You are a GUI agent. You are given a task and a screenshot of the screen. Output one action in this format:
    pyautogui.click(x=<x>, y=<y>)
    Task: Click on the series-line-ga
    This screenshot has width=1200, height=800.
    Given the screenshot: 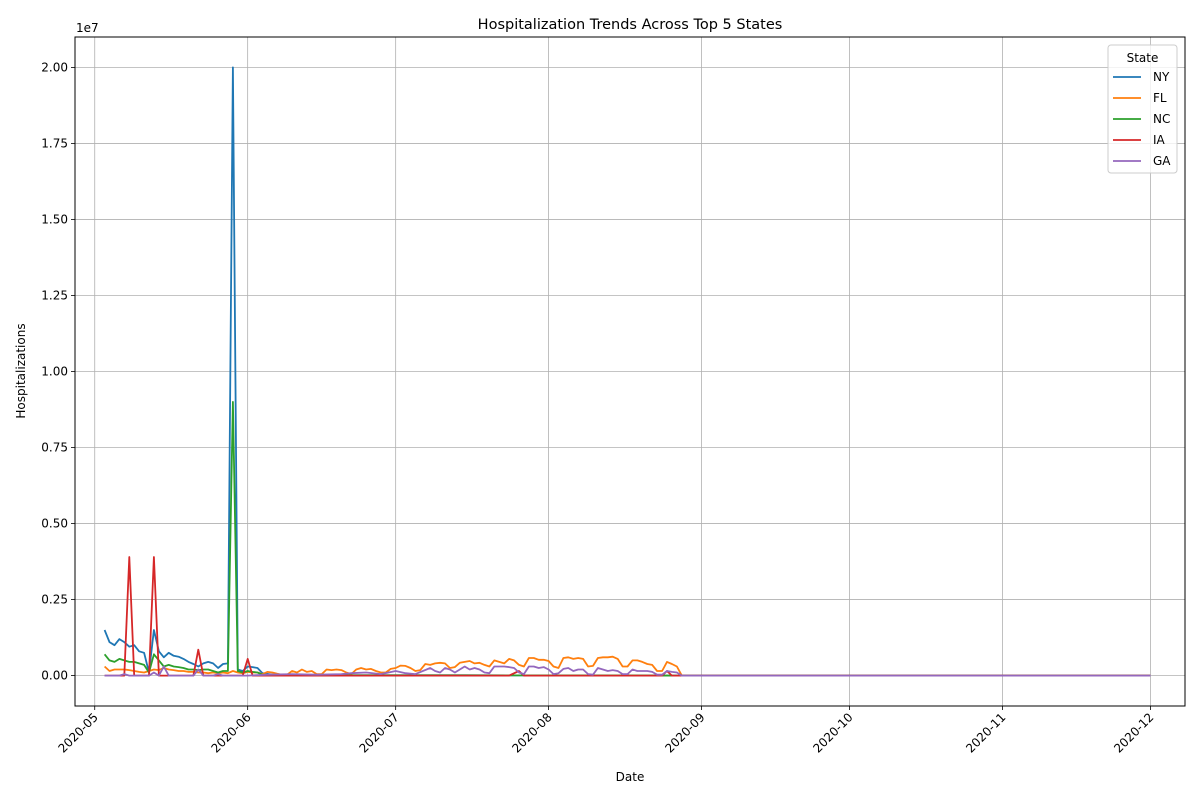 What is the action you would take?
    pyautogui.click(x=627, y=671)
    